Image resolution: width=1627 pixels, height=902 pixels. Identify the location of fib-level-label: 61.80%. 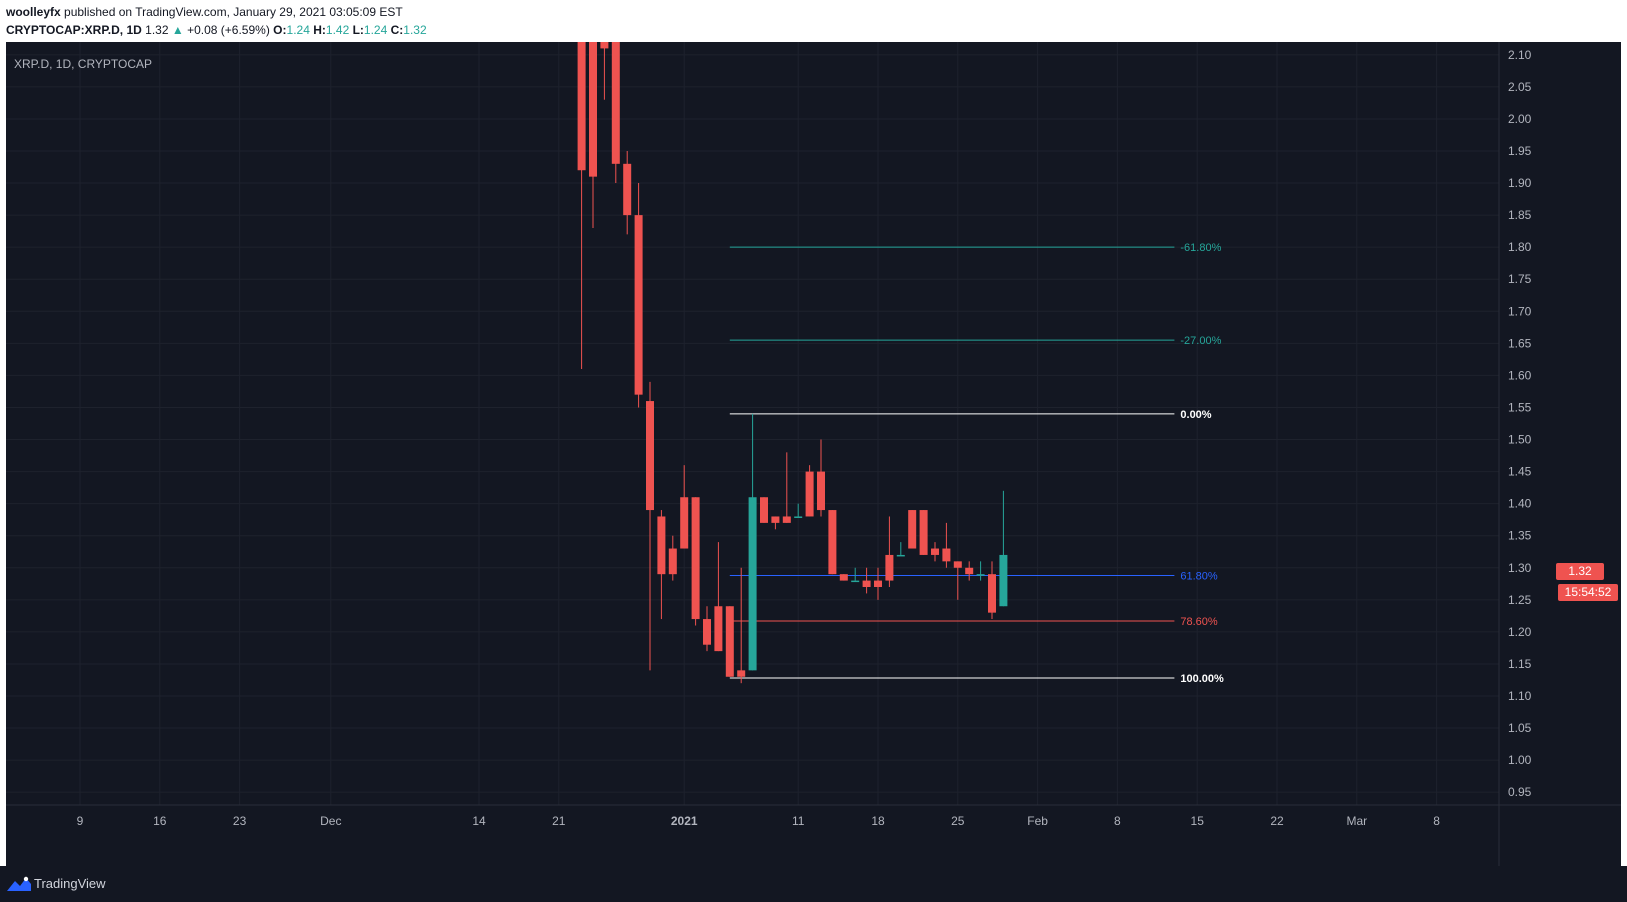
(1199, 576).